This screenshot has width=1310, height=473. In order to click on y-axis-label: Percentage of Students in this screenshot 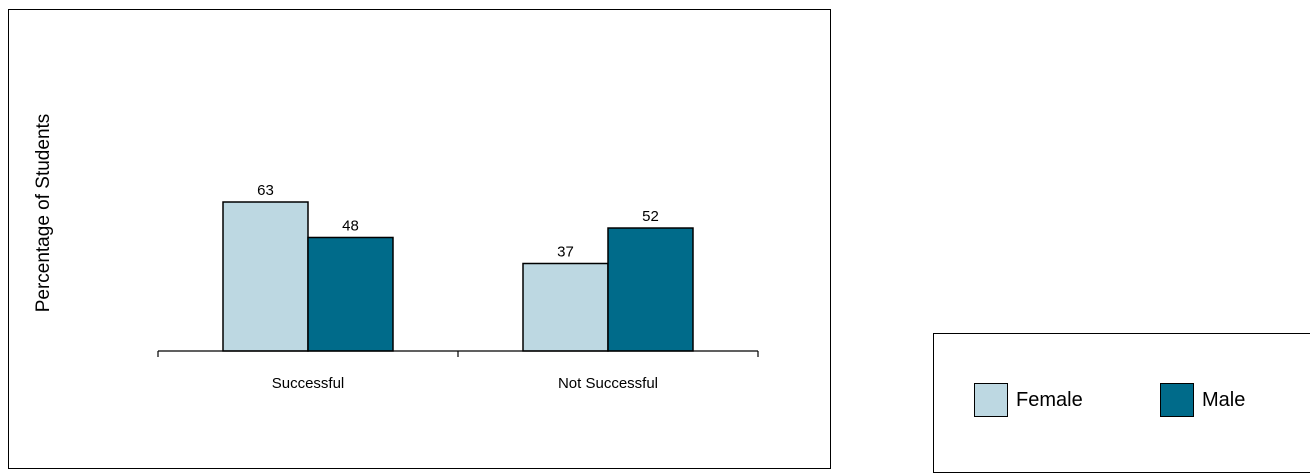, I will do `click(43, 213)`.